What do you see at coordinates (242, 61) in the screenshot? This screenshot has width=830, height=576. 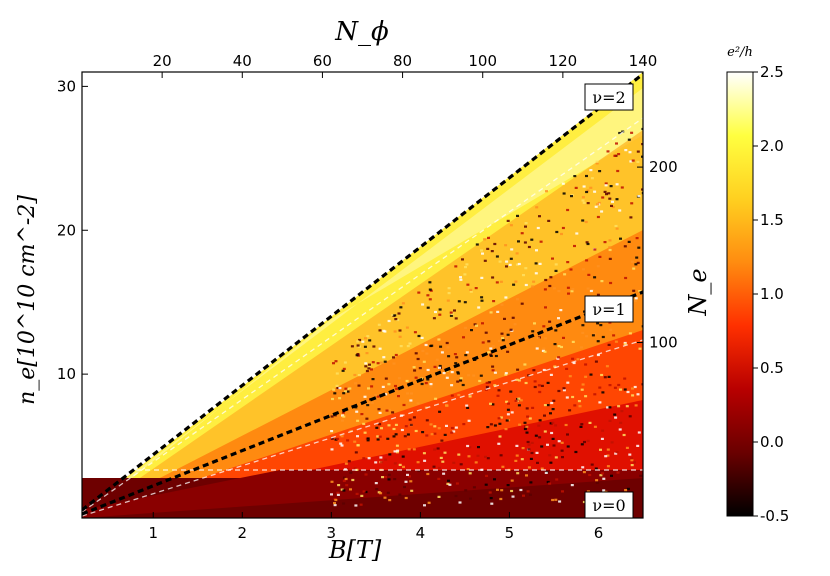 I see `x-top-tick-label: 40` at bounding box center [242, 61].